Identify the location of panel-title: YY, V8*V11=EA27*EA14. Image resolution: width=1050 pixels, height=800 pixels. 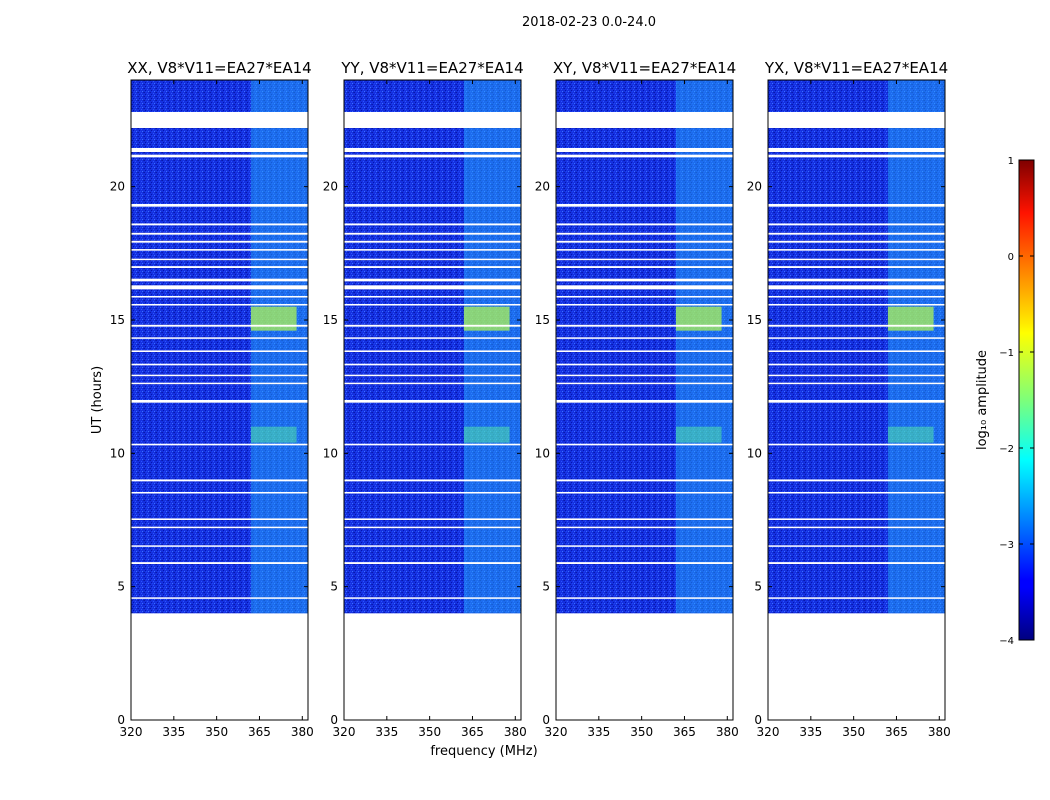
(431, 68).